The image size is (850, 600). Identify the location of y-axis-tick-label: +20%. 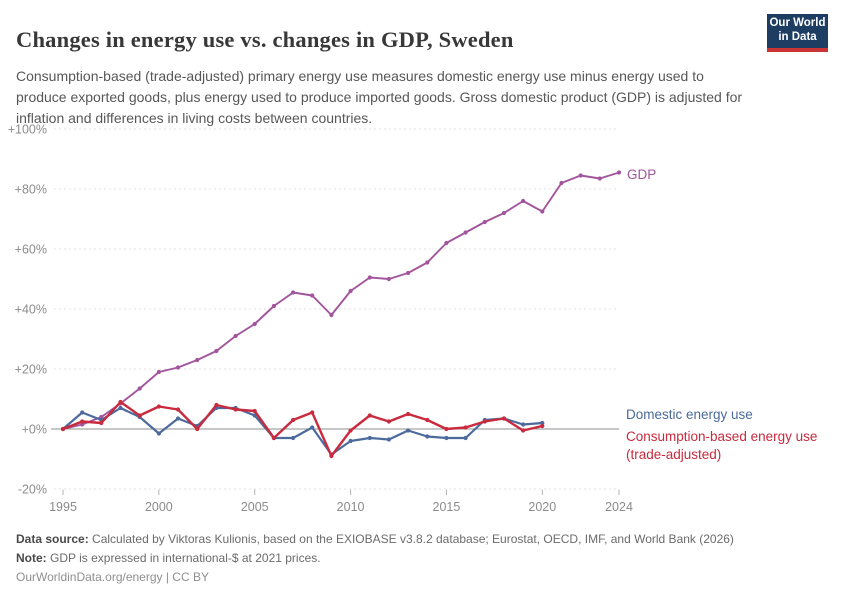
(31, 370).